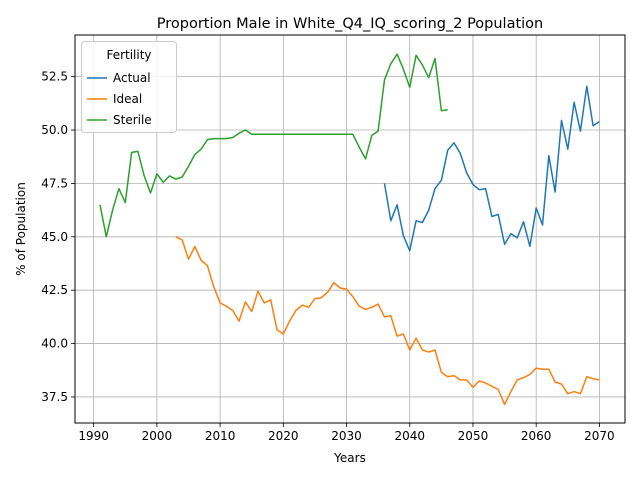 Image resolution: width=640 pixels, height=484 pixels. Describe the element at coordinates (346, 436) in the screenshot. I see `x-tick-label: 2030` at that location.